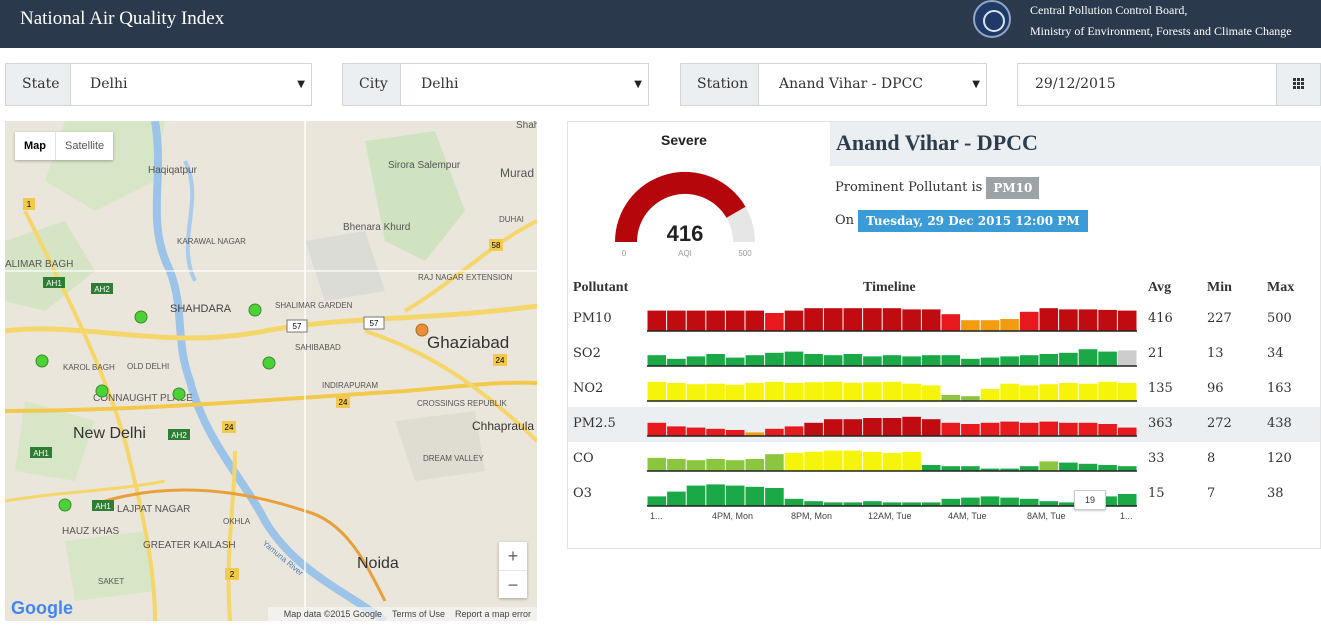 The height and width of the screenshot is (627, 1321). Describe the element at coordinates (944, 459) in the screenshot. I see `pollutant-row: CO 33 8 120` at that location.